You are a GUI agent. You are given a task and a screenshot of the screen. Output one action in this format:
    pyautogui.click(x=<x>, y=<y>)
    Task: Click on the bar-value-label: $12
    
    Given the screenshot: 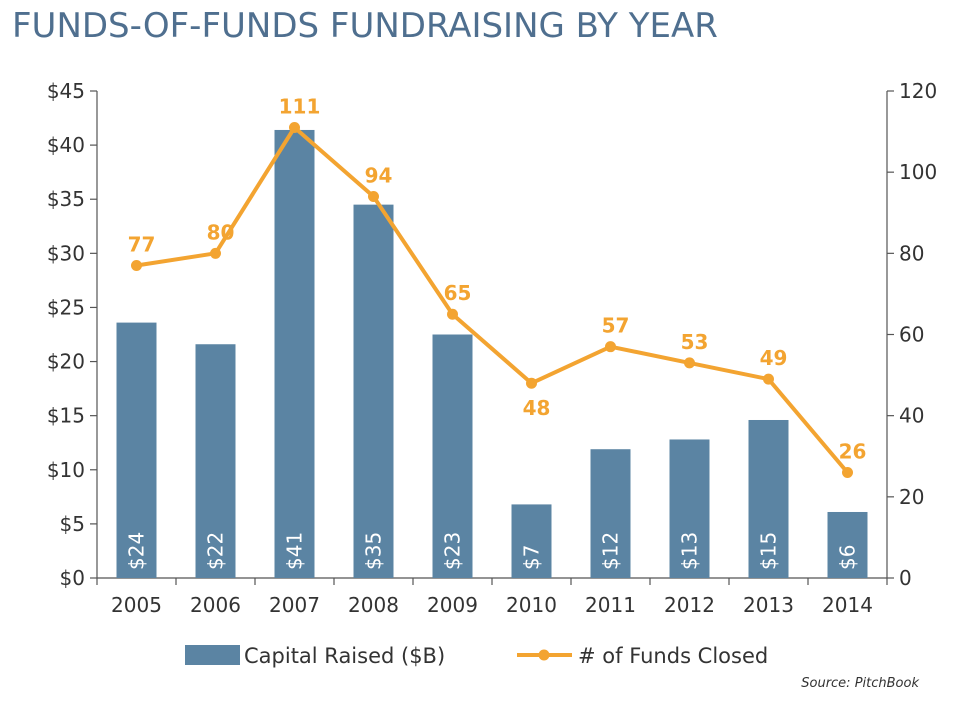 What is the action you would take?
    pyautogui.click(x=611, y=551)
    